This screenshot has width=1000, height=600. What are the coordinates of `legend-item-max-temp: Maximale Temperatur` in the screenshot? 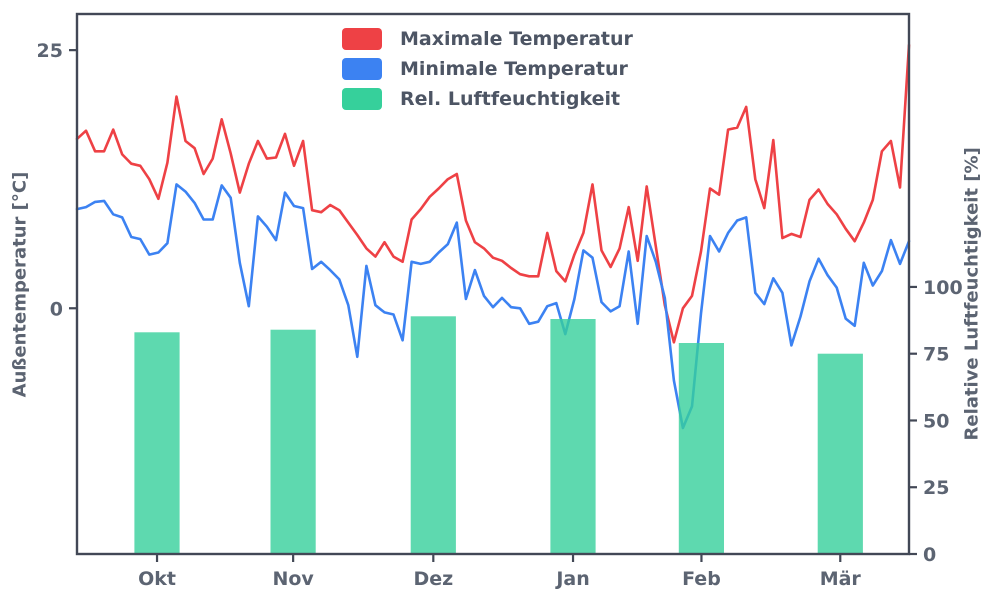 It's located at (487, 39).